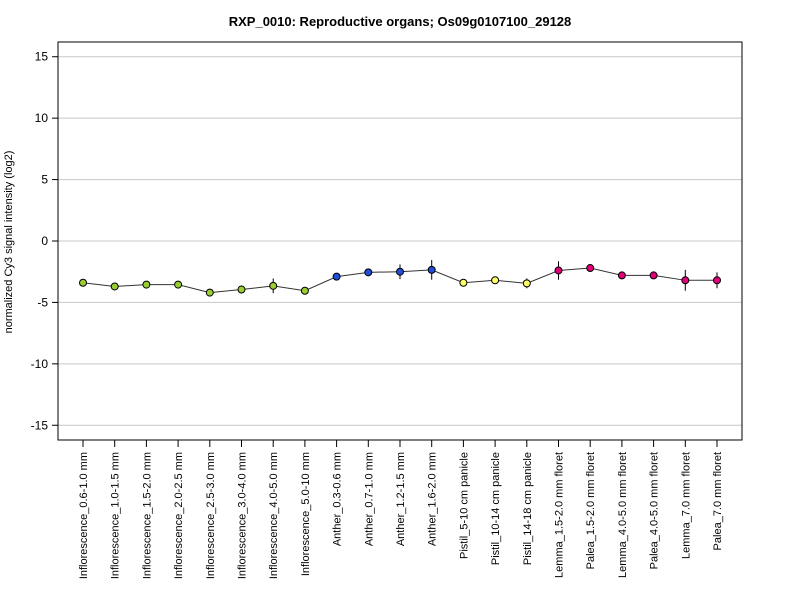 The width and height of the screenshot is (800, 600). What do you see at coordinates (433, 499) in the screenshot?
I see `x-tick-label: Anther_1.6-2.0 mm` at bounding box center [433, 499].